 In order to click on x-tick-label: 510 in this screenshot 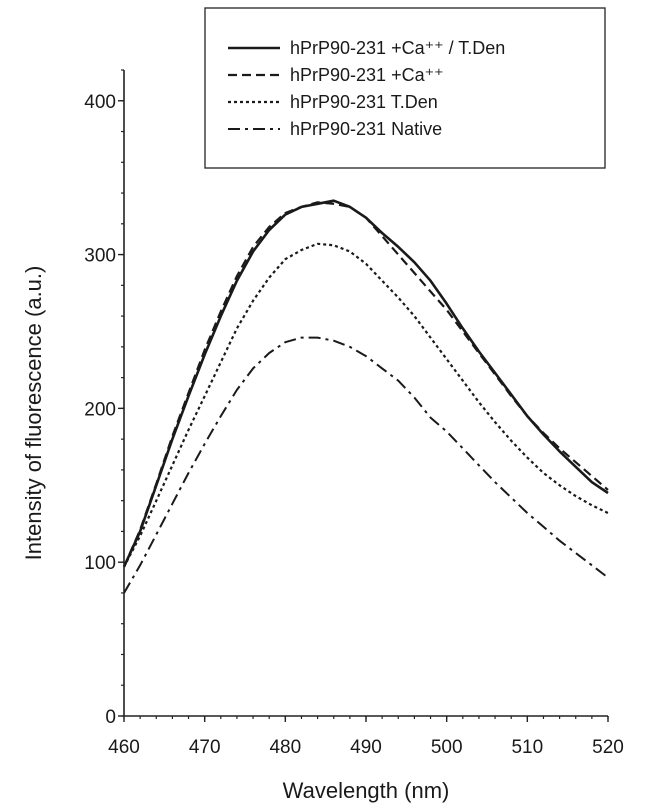, I will do `click(527, 747)`.